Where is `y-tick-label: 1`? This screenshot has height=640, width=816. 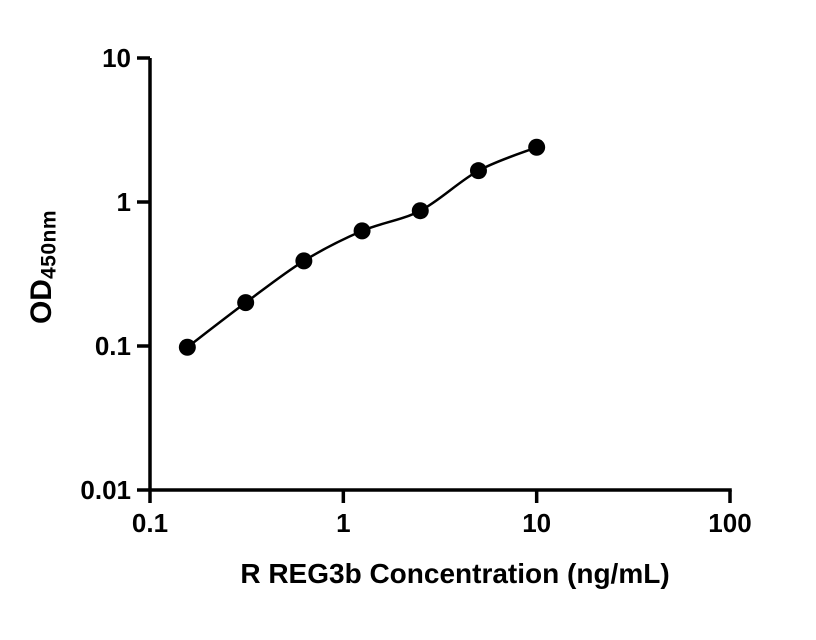 y-tick-label: 1 is located at coordinates (124, 202).